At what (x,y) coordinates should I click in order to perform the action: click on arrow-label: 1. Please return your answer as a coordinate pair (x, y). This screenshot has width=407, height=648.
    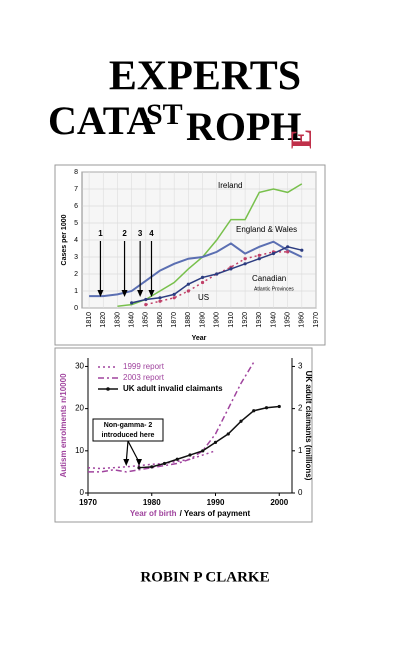
    Looking at the image, I should click on (100, 233).